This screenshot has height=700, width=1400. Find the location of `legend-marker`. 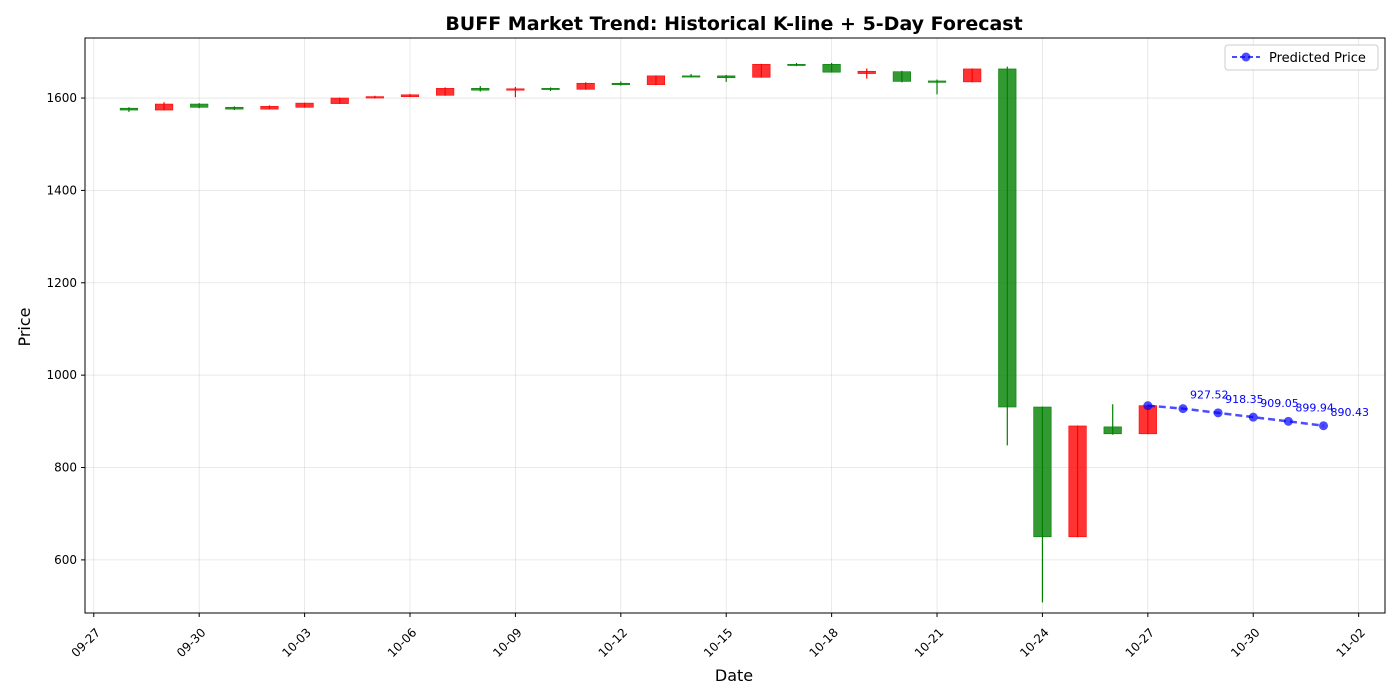

legend-marker is located at coordinates (1246, 57).